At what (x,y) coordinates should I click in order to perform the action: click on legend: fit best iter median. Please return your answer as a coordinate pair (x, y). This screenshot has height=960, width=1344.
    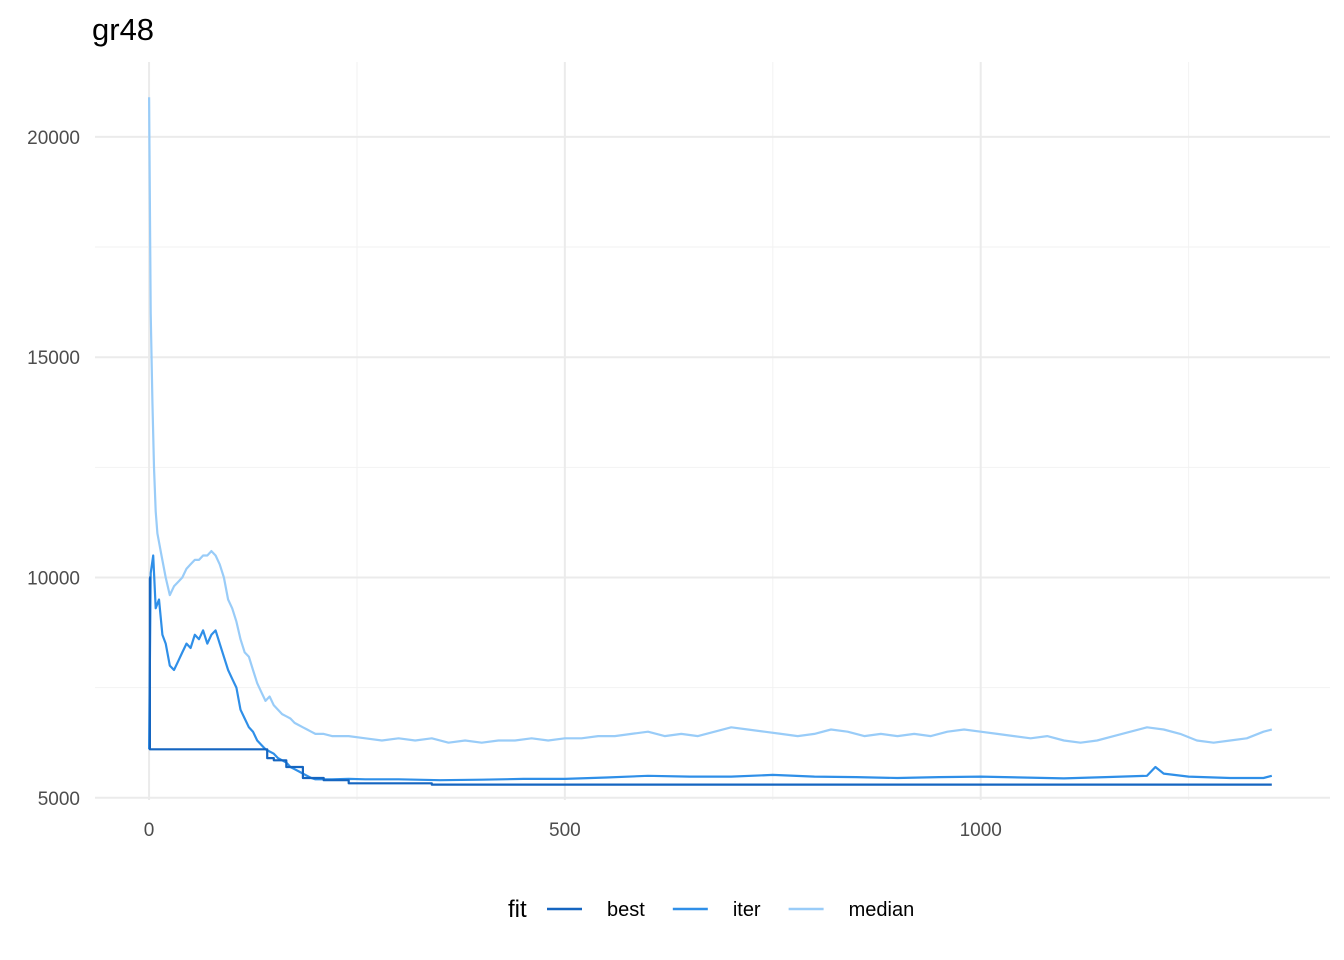
    Looking at the image, I should click on (711, 909).